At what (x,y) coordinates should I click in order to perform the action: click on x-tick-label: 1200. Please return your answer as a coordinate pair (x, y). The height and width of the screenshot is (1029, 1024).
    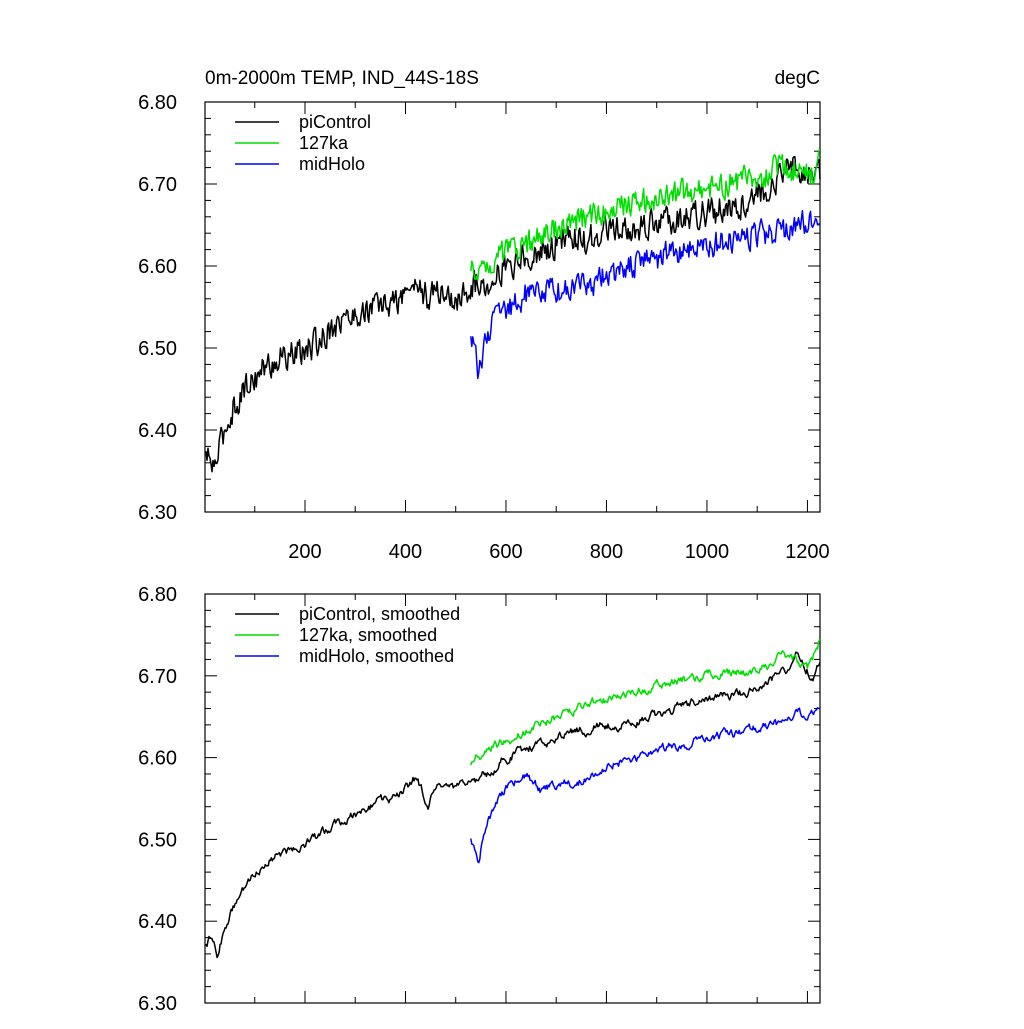
    Looking at the image, I should click on (807, 552).